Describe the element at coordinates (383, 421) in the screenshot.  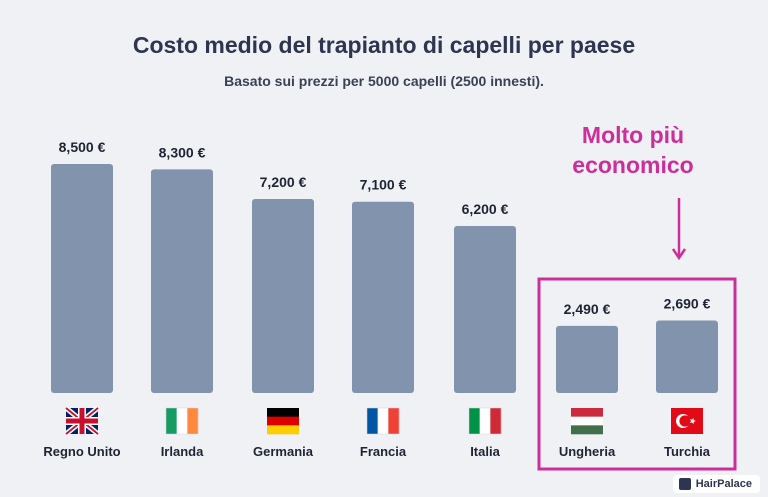
I see `france-flag-icon` at that location.